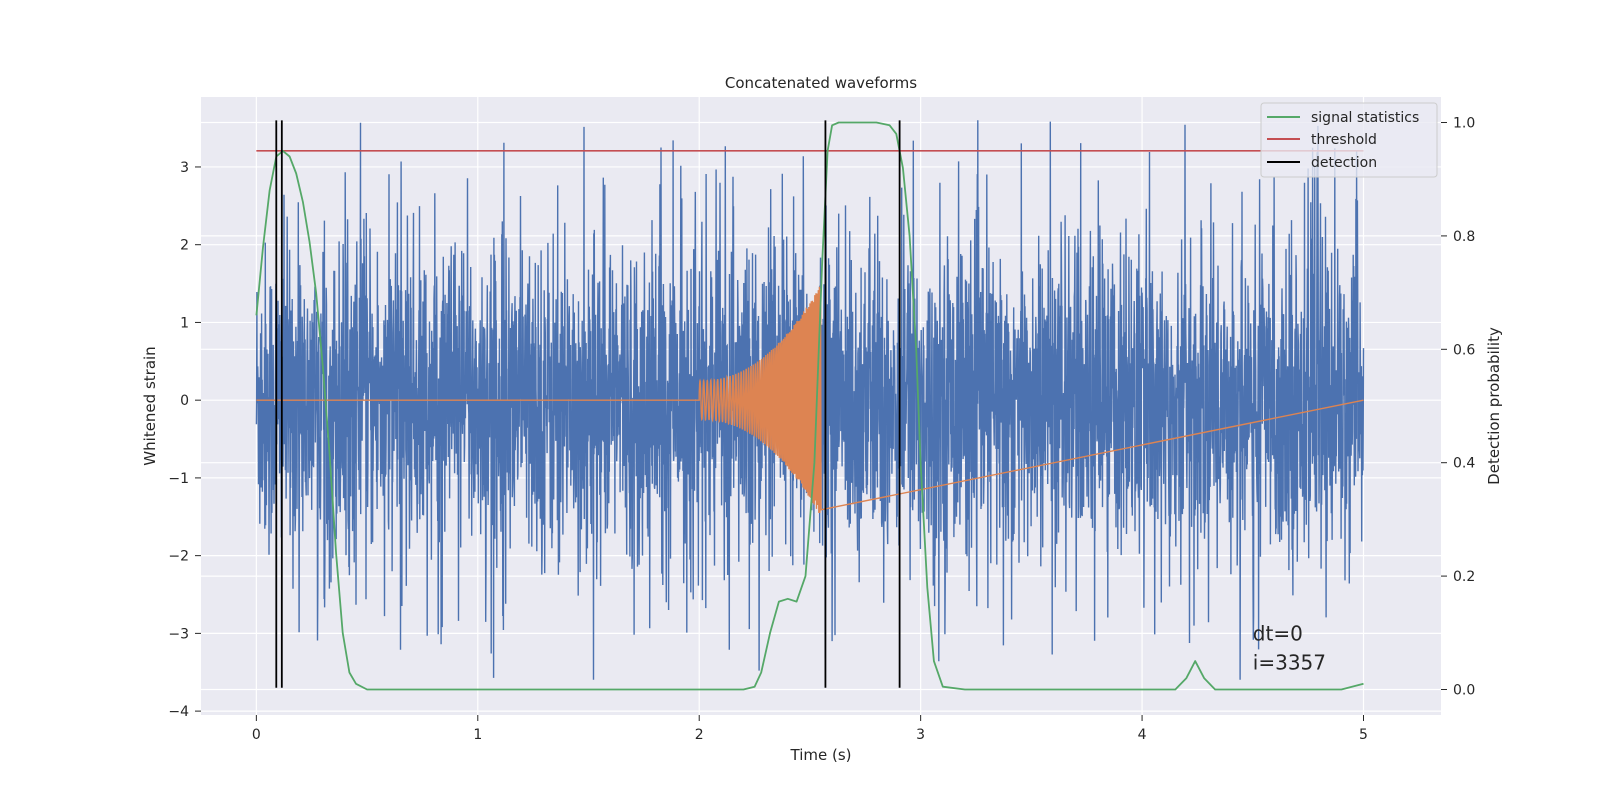 This screenshot has height=800, width=1600. Describe the element at coordinates (1142, 735) in the screenshot. I see `x-tick-label: 4` at that location.